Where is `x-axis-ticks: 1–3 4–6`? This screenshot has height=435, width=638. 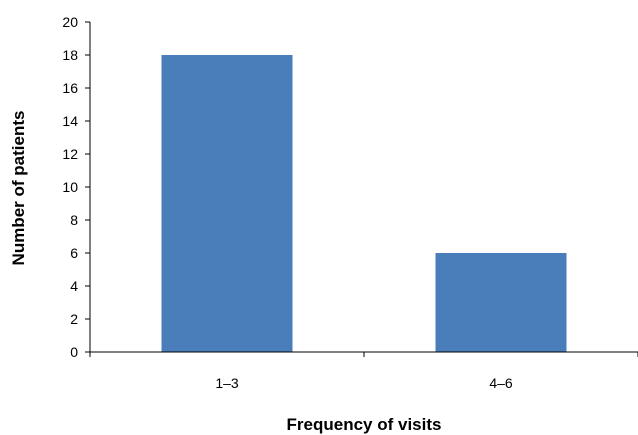
x-axis-ticks: 1–3 4–6 is located at coordinates (363, 371).